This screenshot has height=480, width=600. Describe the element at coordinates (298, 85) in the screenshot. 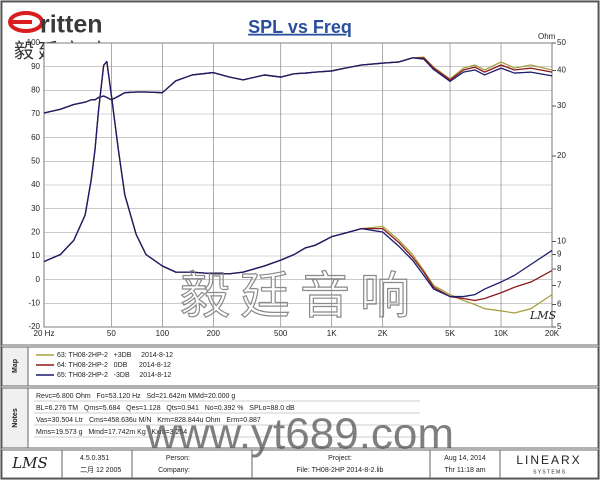

I see `spl-line` at that location.